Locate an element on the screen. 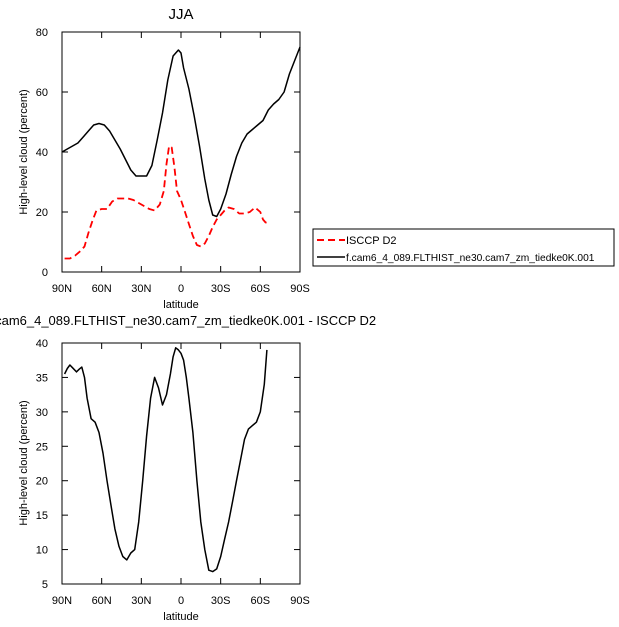 This screenshot has width=619, height=627. bottom-y-tick-label: 40 is located at coordinates (42, 344).